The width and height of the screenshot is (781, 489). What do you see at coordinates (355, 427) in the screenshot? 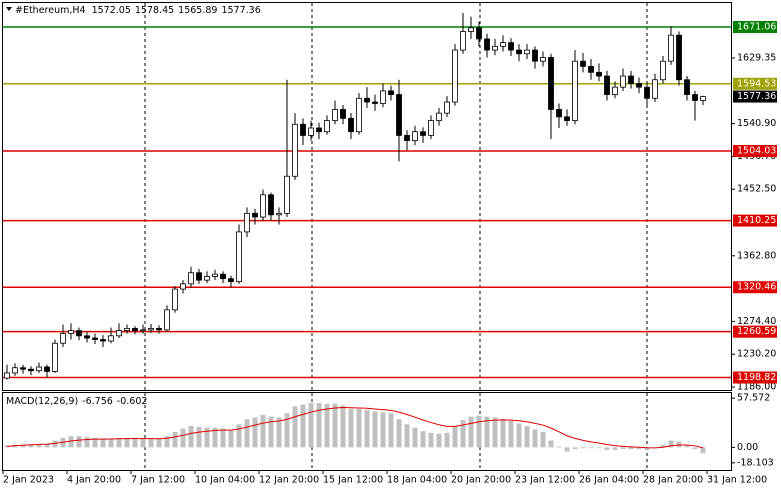
I see `signal-line` at bounding box center [355, 427].